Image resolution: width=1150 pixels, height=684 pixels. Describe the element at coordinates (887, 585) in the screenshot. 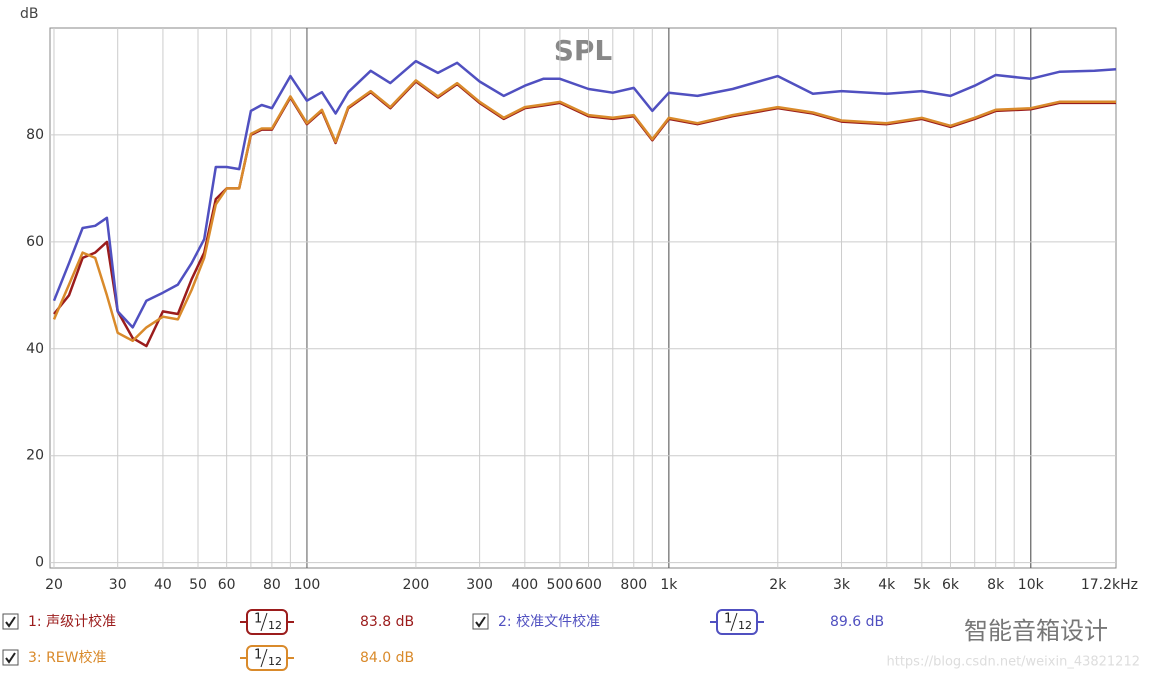

I see `x-tick-label: 4k` at that location.